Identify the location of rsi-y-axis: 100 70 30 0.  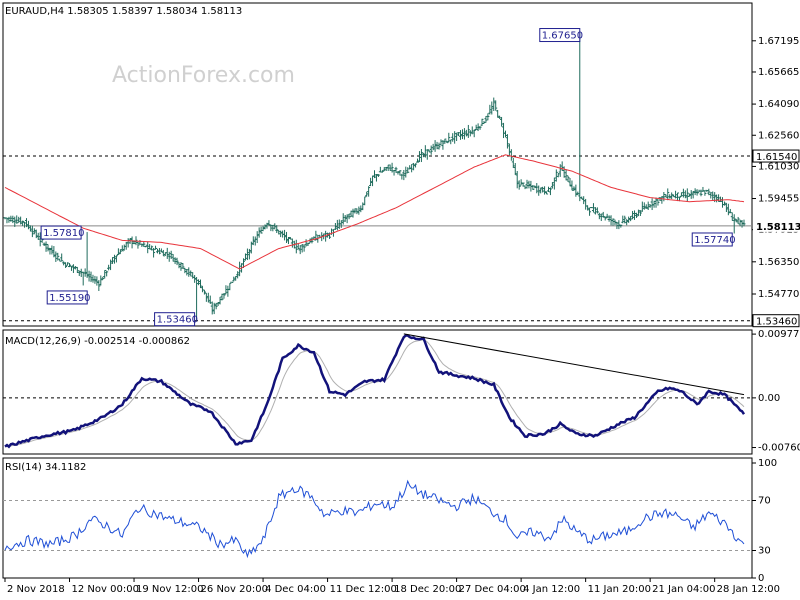
(764, 521).